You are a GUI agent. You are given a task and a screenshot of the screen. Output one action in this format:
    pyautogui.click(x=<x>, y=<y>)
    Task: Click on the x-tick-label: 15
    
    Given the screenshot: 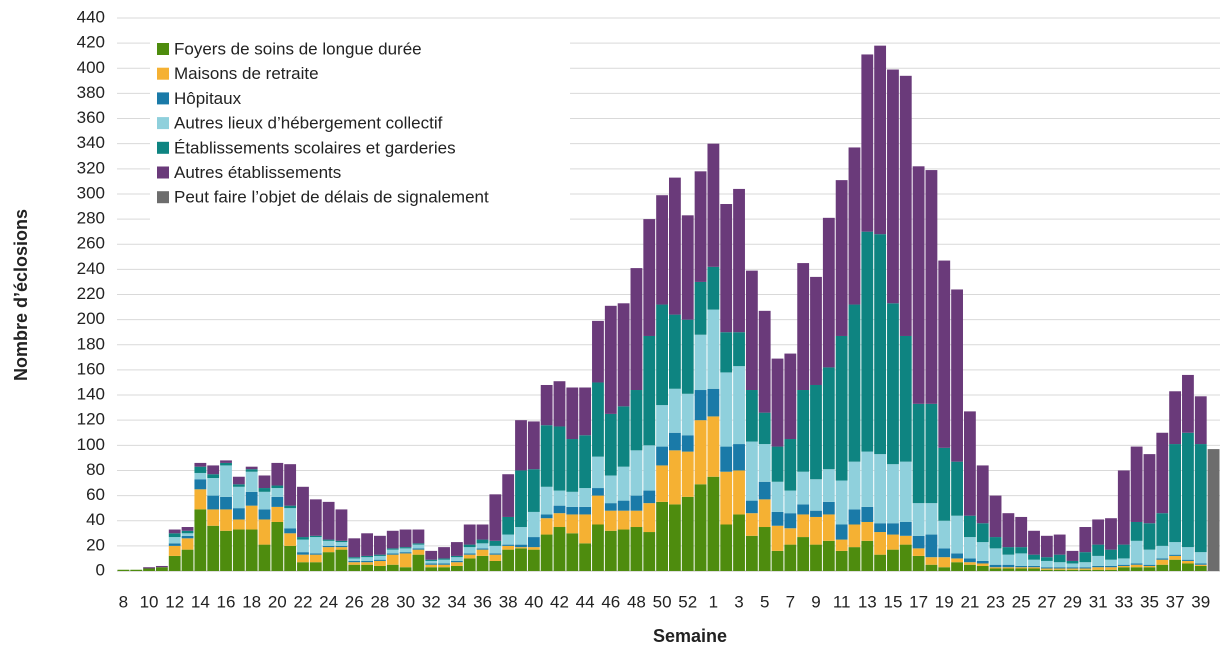 What is the action you would take?
    pyautogui.click(x=892, y=601)
    